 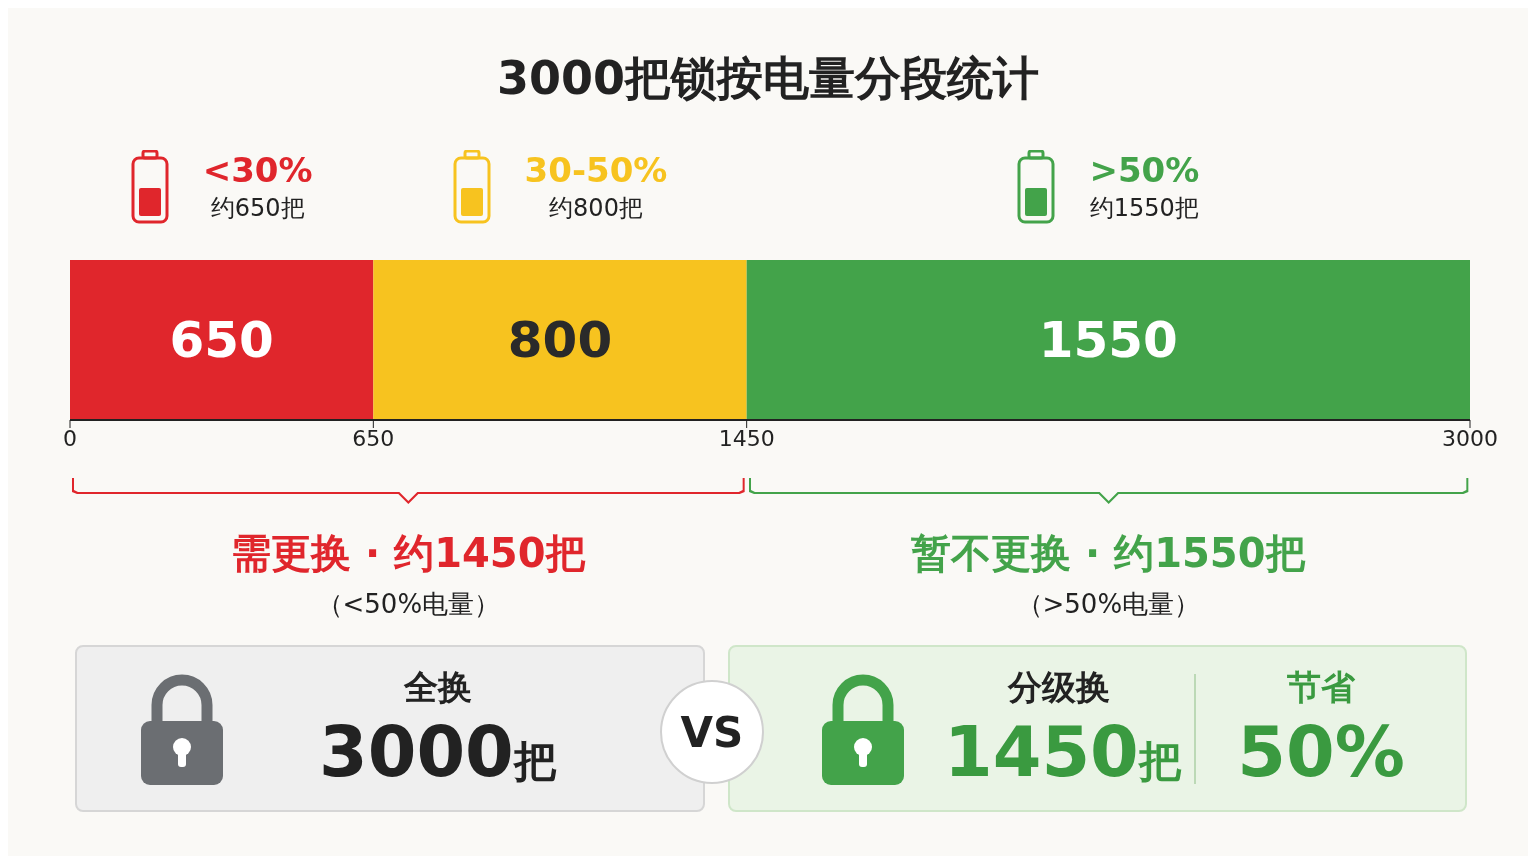 What do you see at coordinates (1108, 553) in the screenshot?
I see `text: 暂不更换 · 约1550把` at bounding box center [1108, 553].